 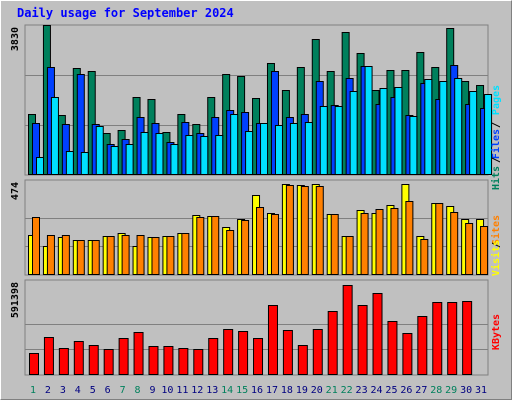 What do you see at coordinates (362, 390) in the screenshot?
I see `day-label-23: 23` at bounding box center [362, 390].